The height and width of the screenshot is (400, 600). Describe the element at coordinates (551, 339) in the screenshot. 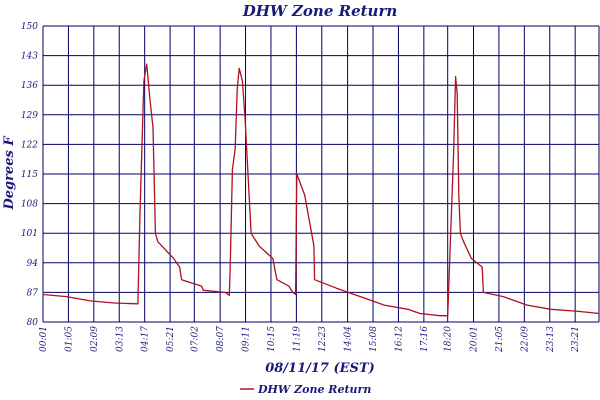

I see `x-tick-label: 23:13` at that location.